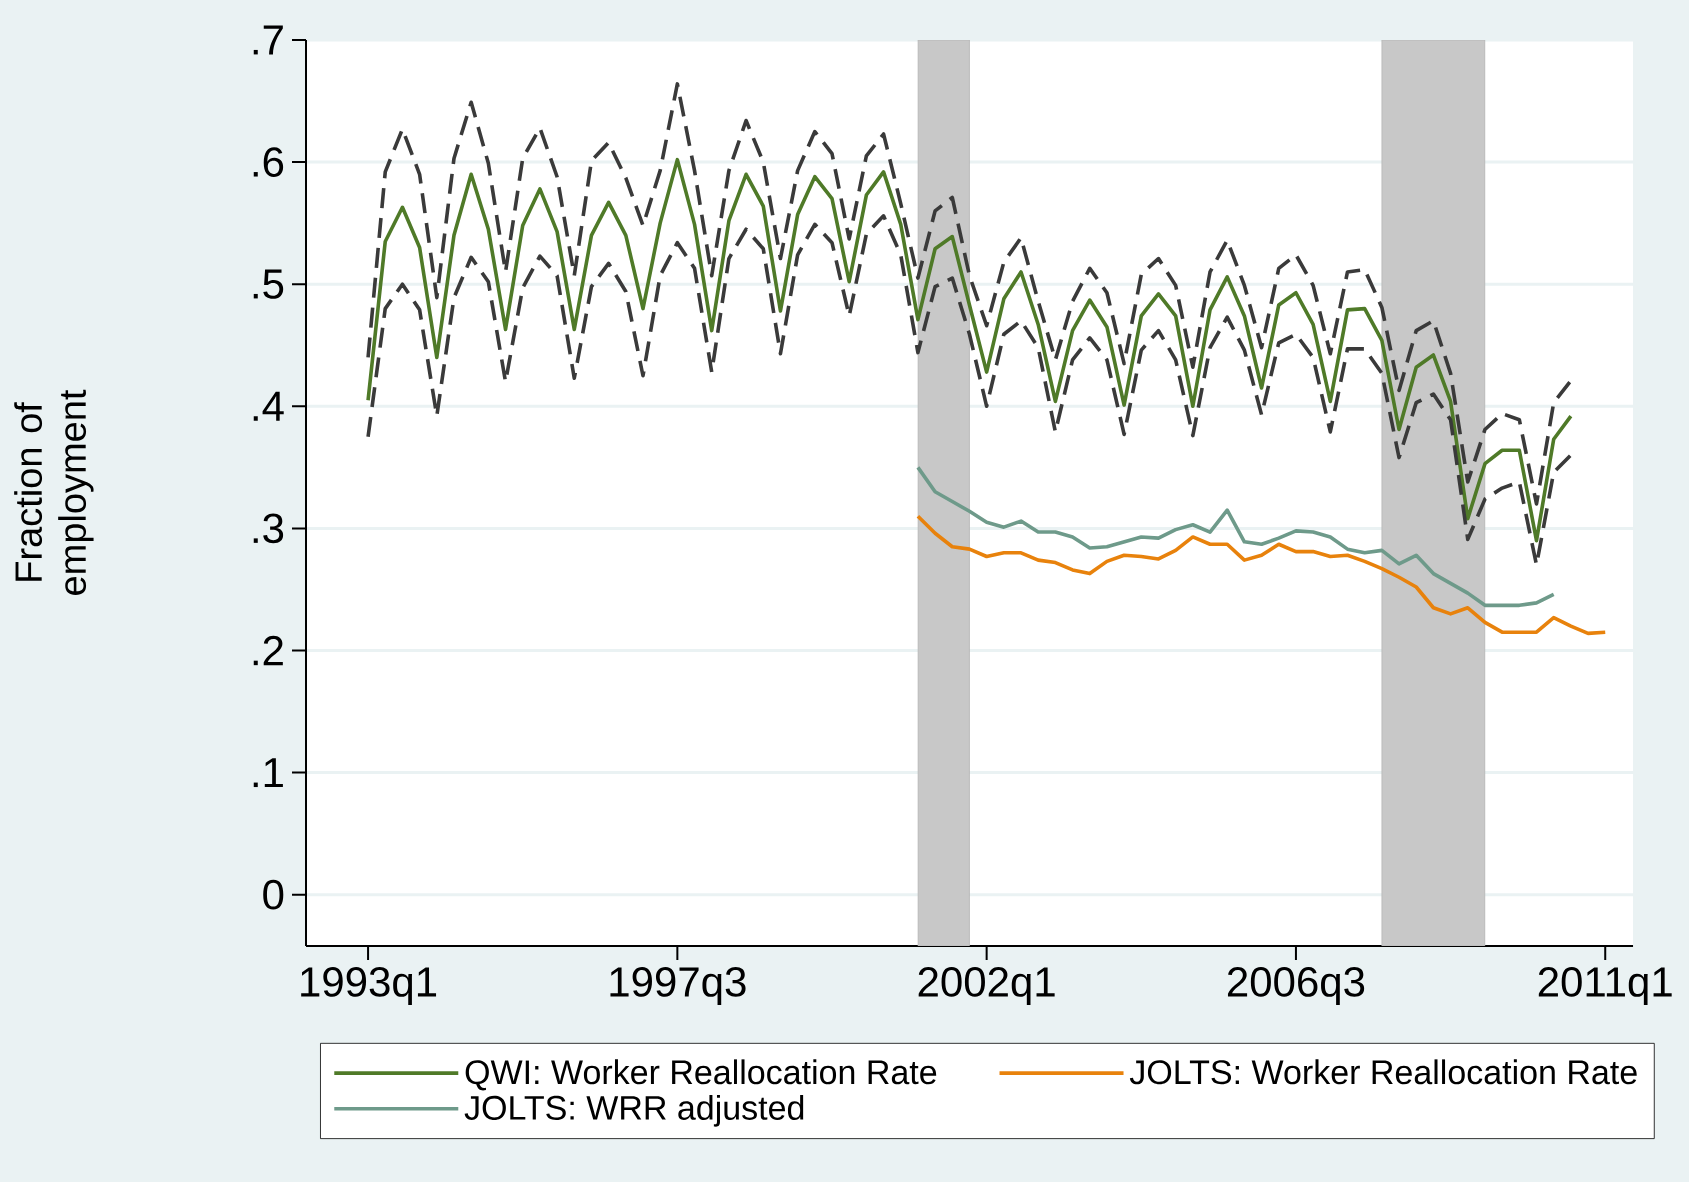  What do you see at coordinates (268, 162) in the screenshot?
I see `y-tick-label: .6` at bounding box center [268, 162].